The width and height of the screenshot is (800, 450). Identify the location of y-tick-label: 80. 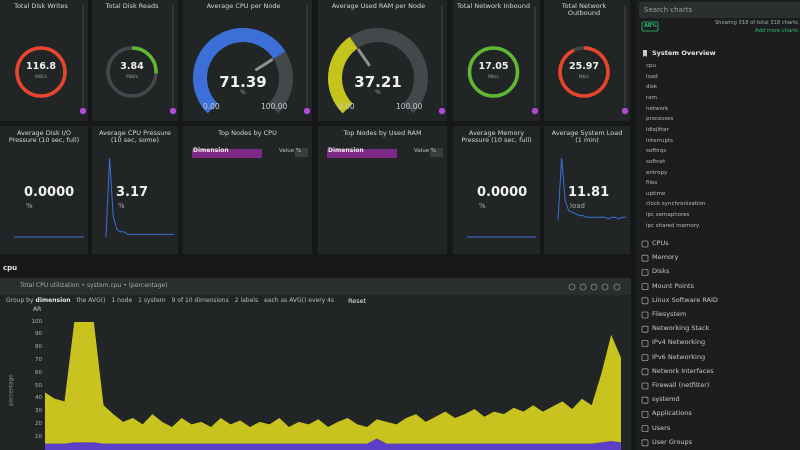
(38, 347).